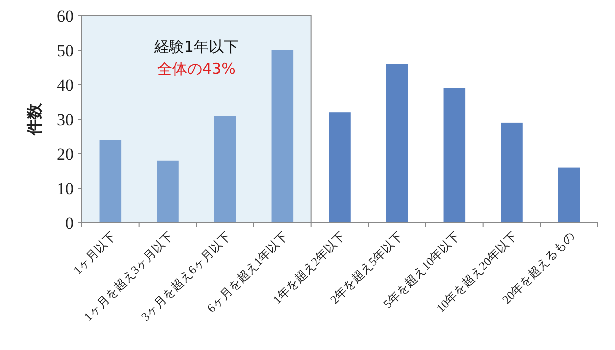 This screenshot has width=615, height=350. Describe the element at coordinates (65, 120) in the screenshot. I see `y-tick-label: 30` at that location.